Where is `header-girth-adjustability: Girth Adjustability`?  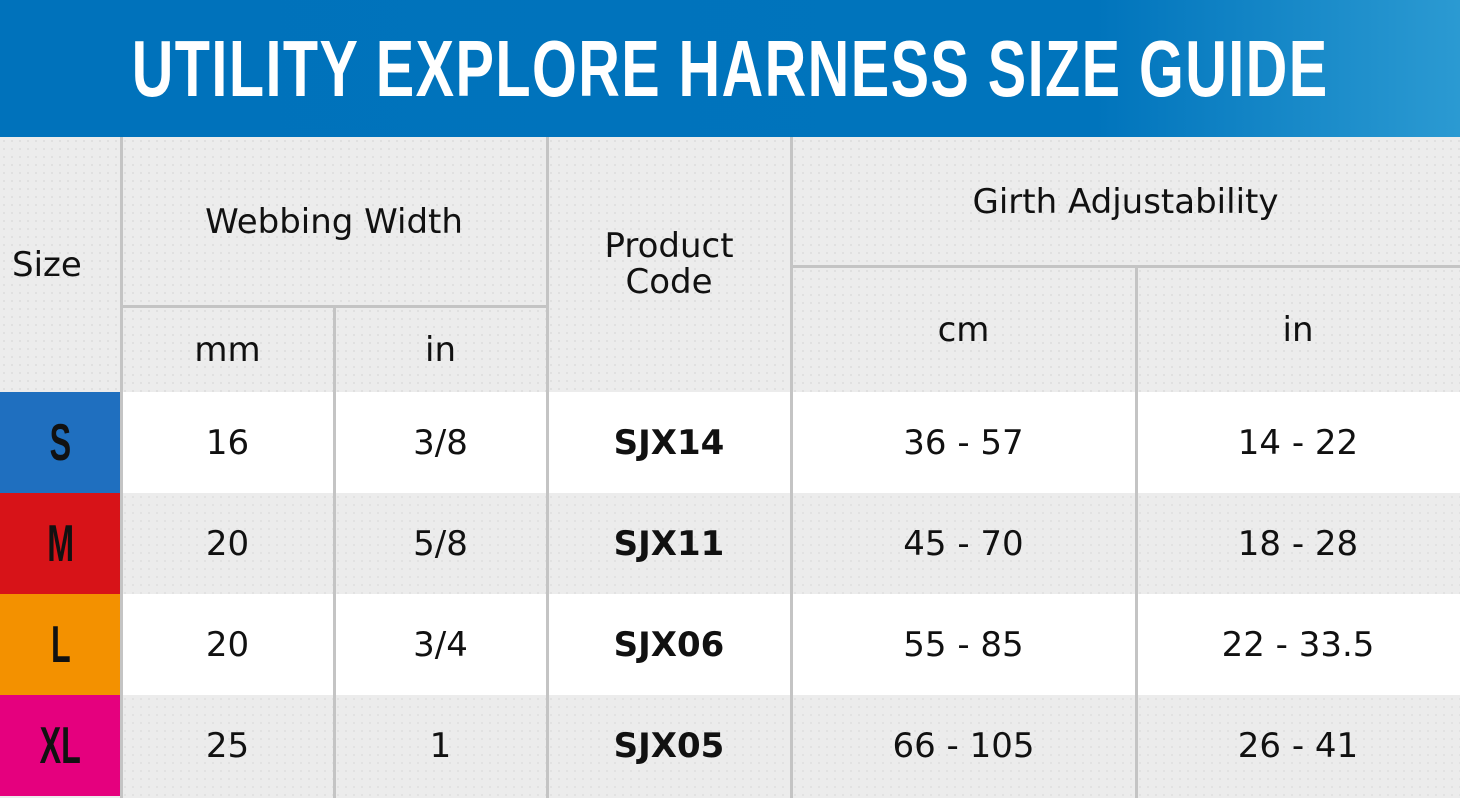 header-girth-adjustability: Girth Adjustability is located at coordinates (1125, 202).